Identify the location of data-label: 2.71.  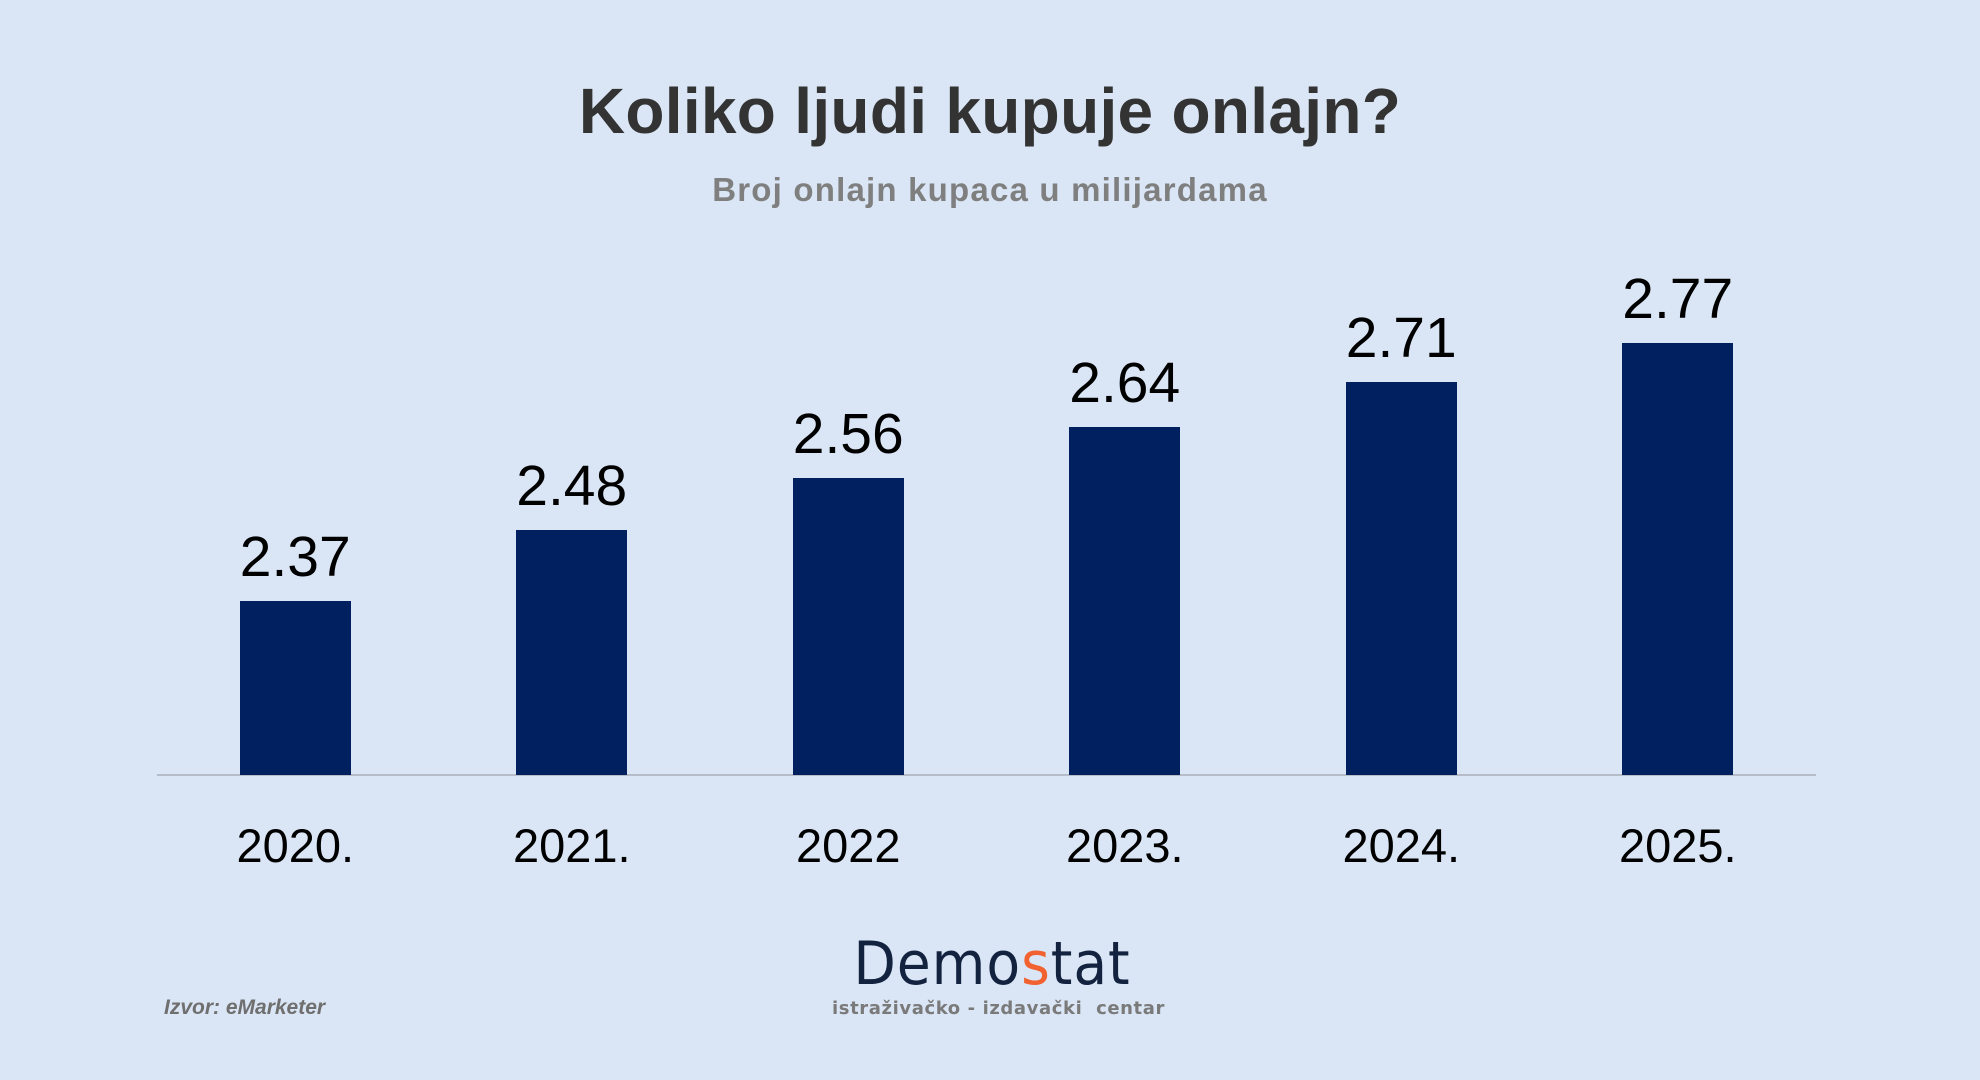
(1401, 337).